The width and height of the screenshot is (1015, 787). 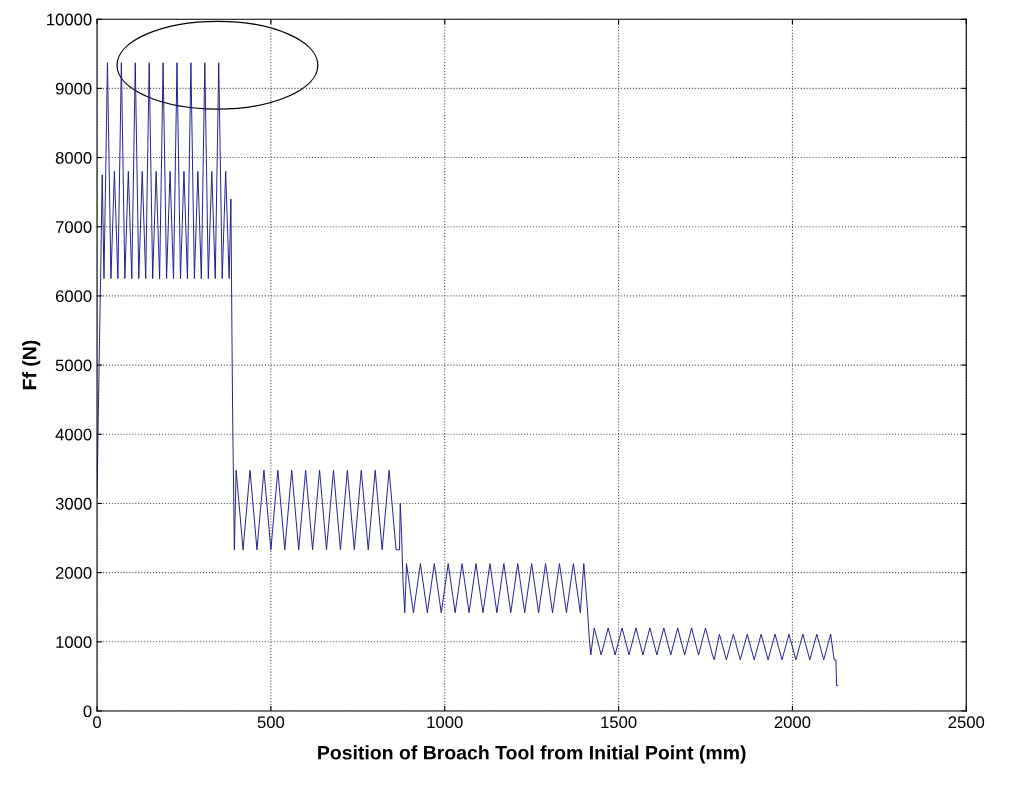 I want to click on y-tick-label: 0, so click(x=87, y=711).